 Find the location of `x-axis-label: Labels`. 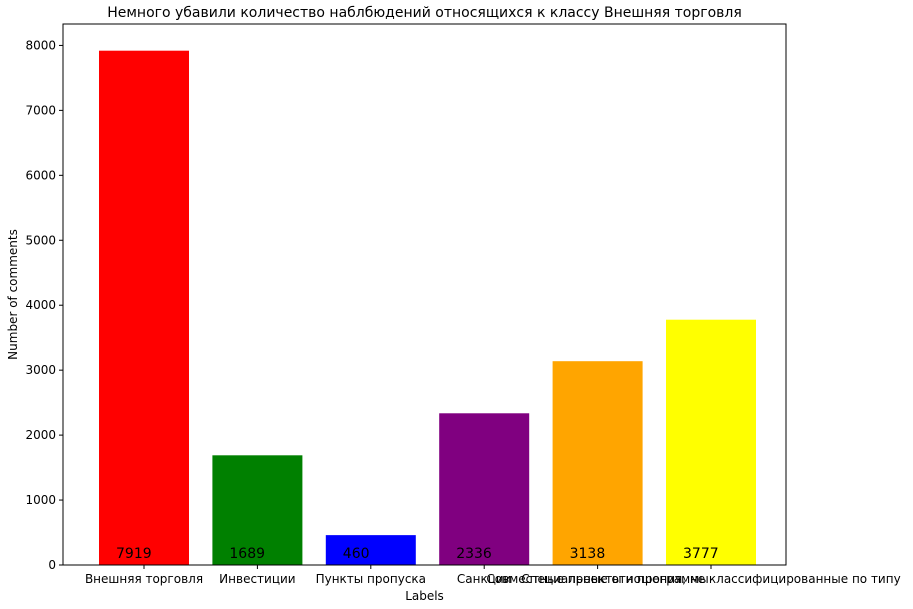

x-axis-label: Labels is located at coordinates (424, 596).